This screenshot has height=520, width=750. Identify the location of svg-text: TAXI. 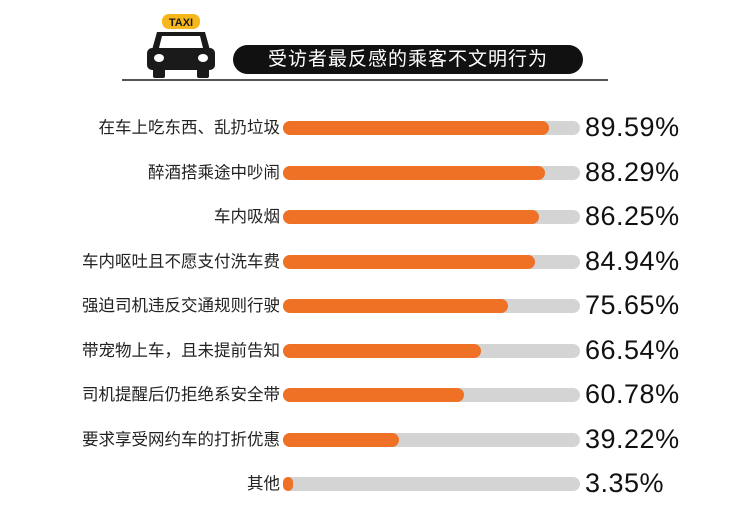
(181, 23).